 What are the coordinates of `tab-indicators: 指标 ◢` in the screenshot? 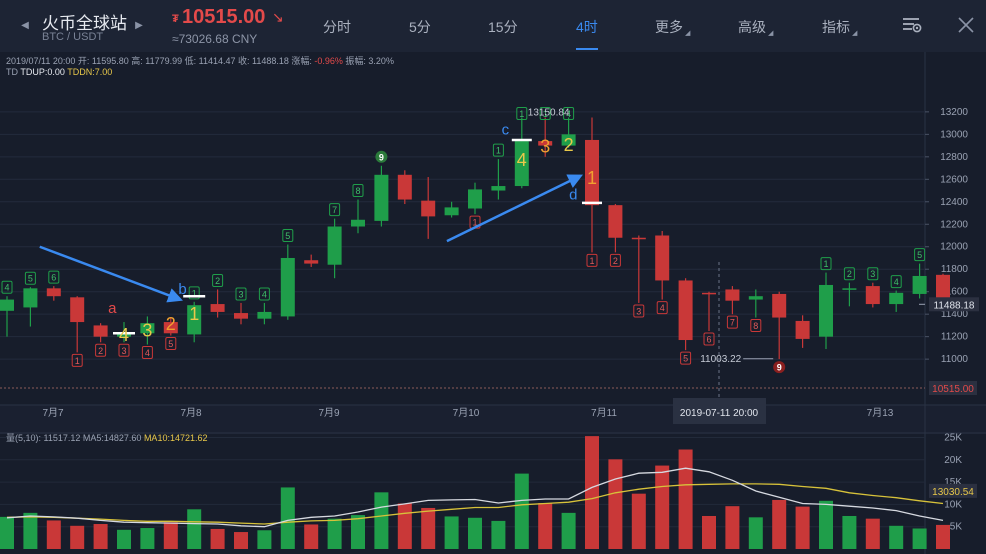 It's located at (839, 27).